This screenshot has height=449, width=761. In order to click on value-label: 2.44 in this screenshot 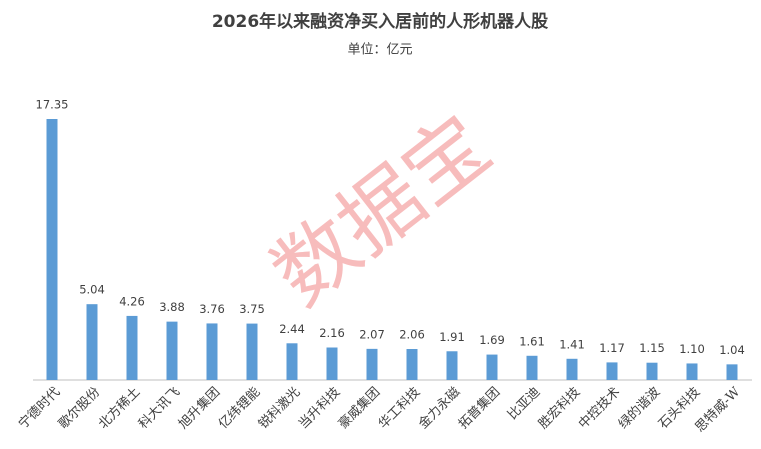, I will do `click(292, 329)`.